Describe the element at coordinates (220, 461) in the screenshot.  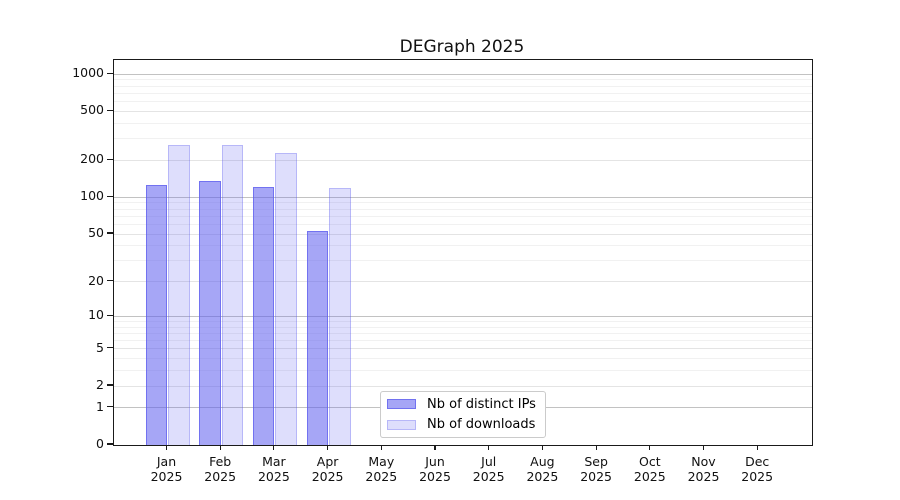
I see `x-tick-month: Feb` at that location.